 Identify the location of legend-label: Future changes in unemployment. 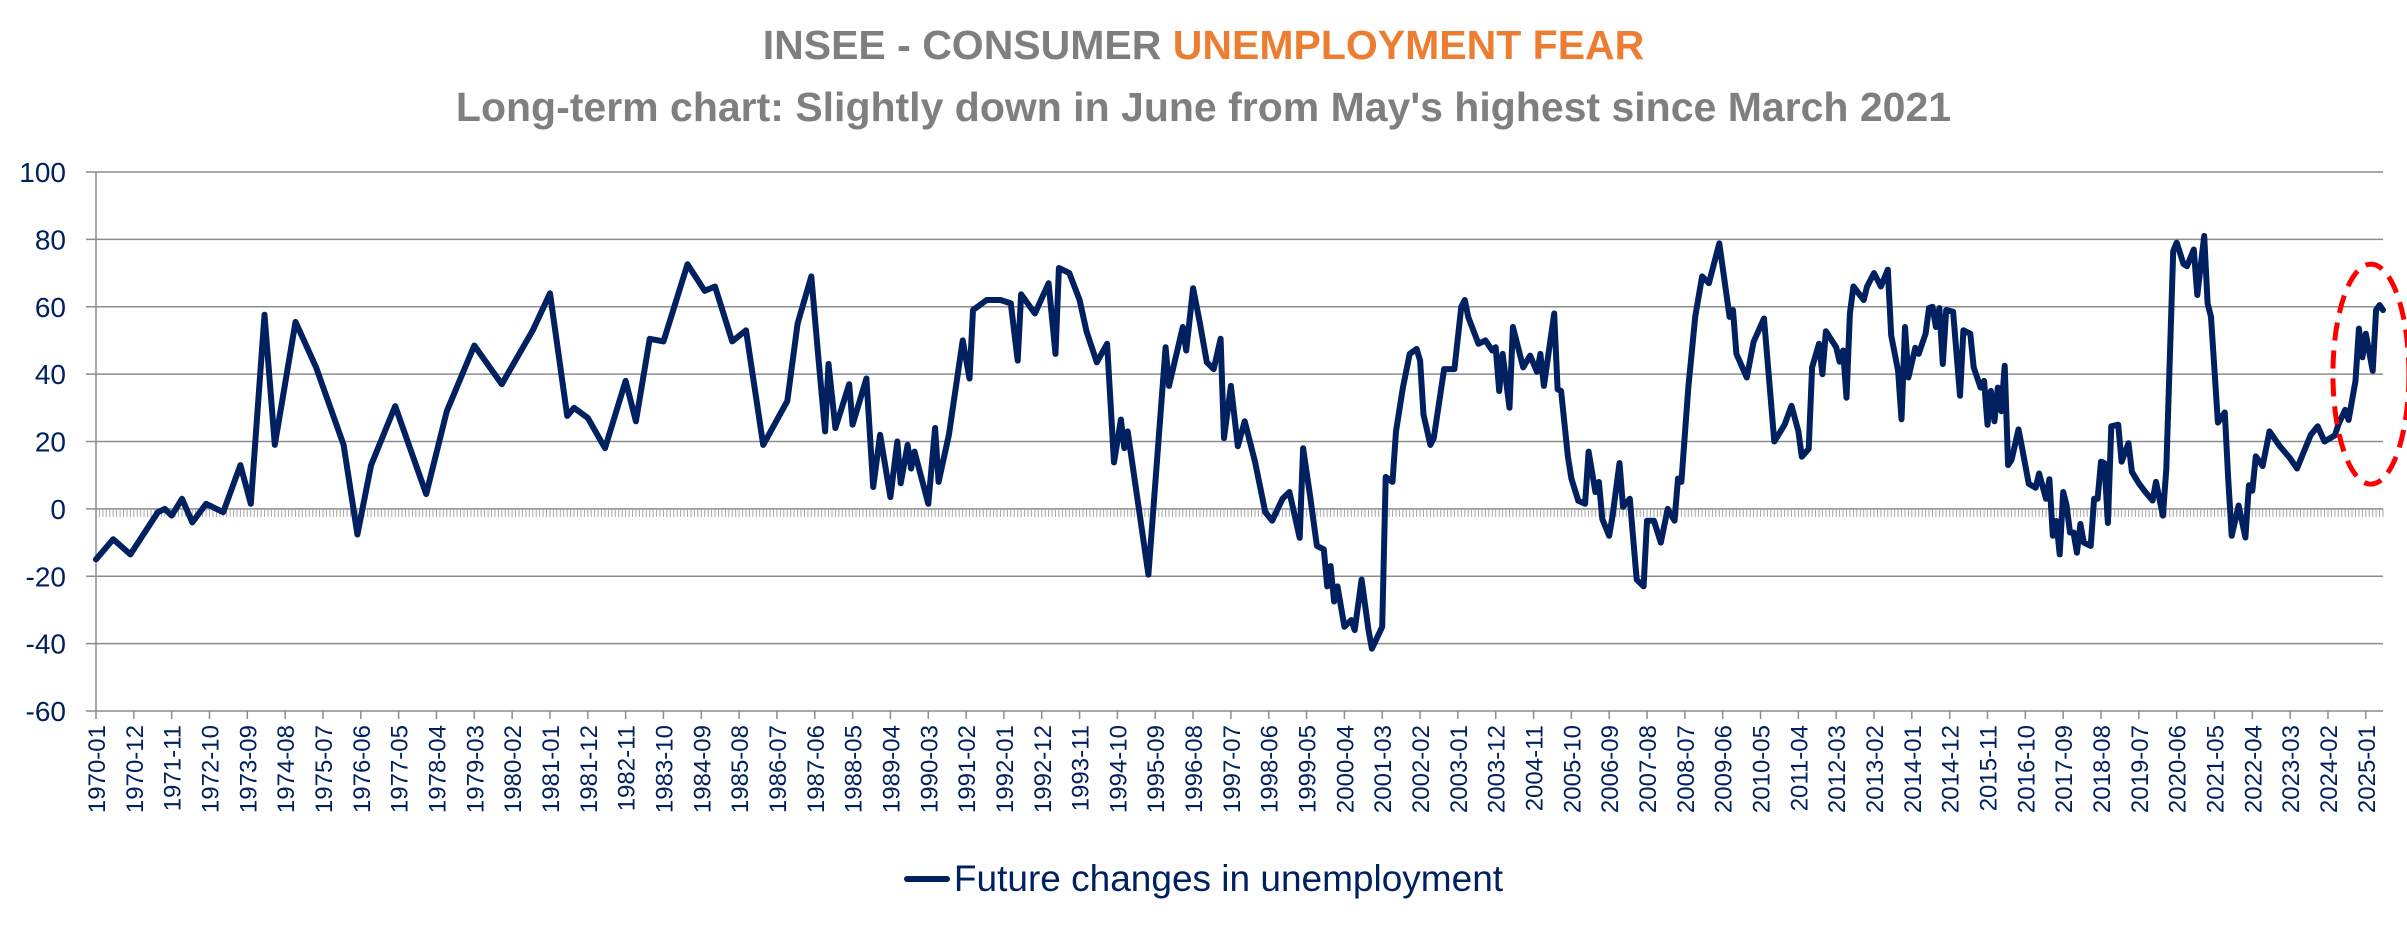
(1228, 878).